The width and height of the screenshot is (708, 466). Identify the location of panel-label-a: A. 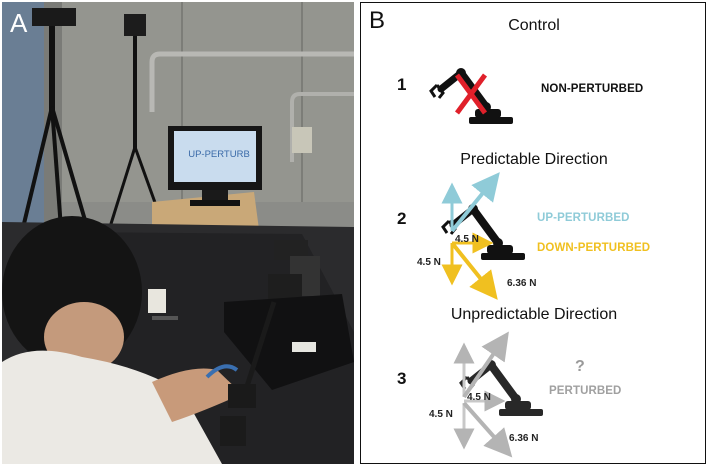
(19, 23).